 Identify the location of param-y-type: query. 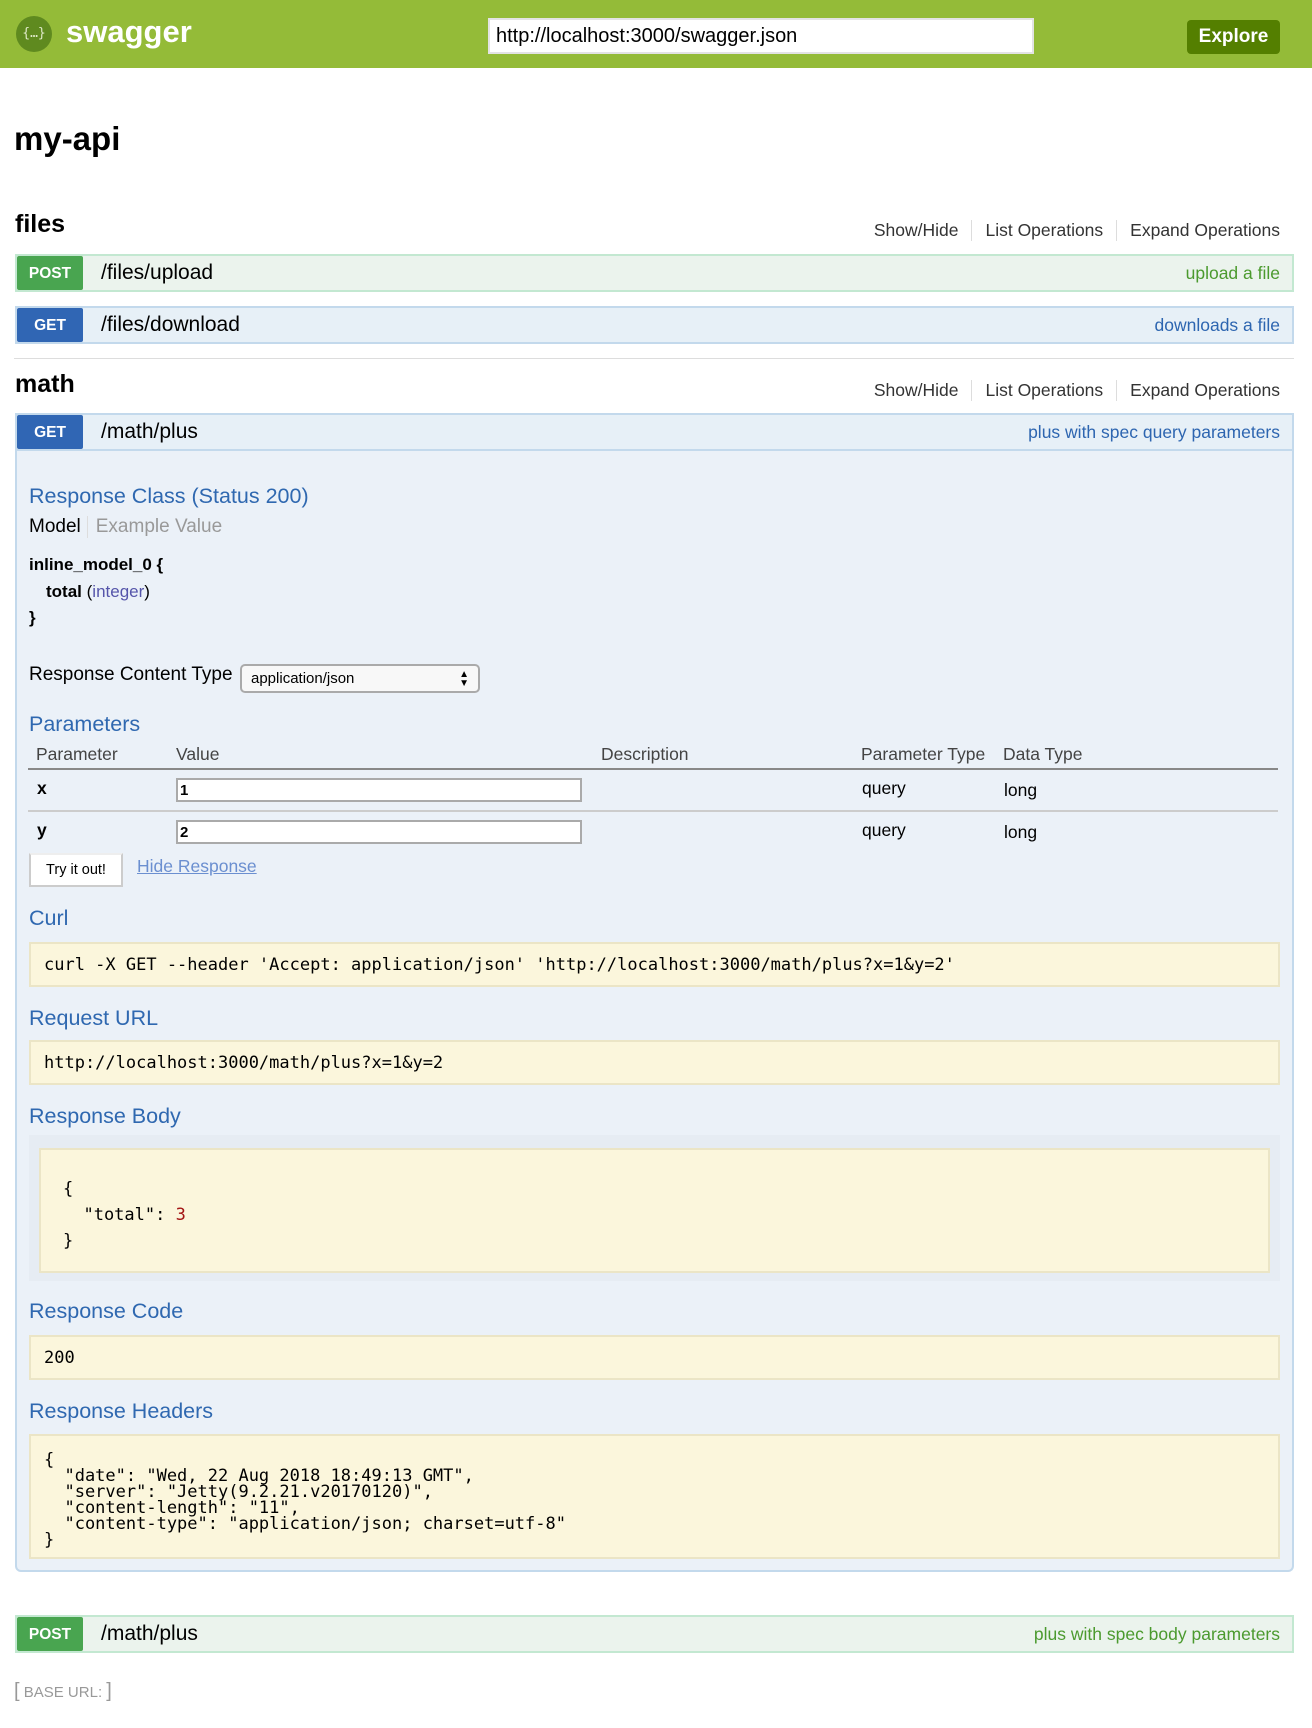
(884, 830).